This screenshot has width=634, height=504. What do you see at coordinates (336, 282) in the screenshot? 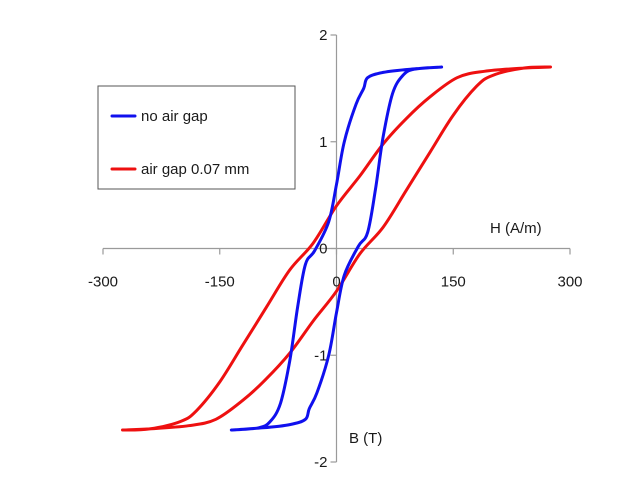
I see `x-tick-label: 0` at bounding box center [336, 282].